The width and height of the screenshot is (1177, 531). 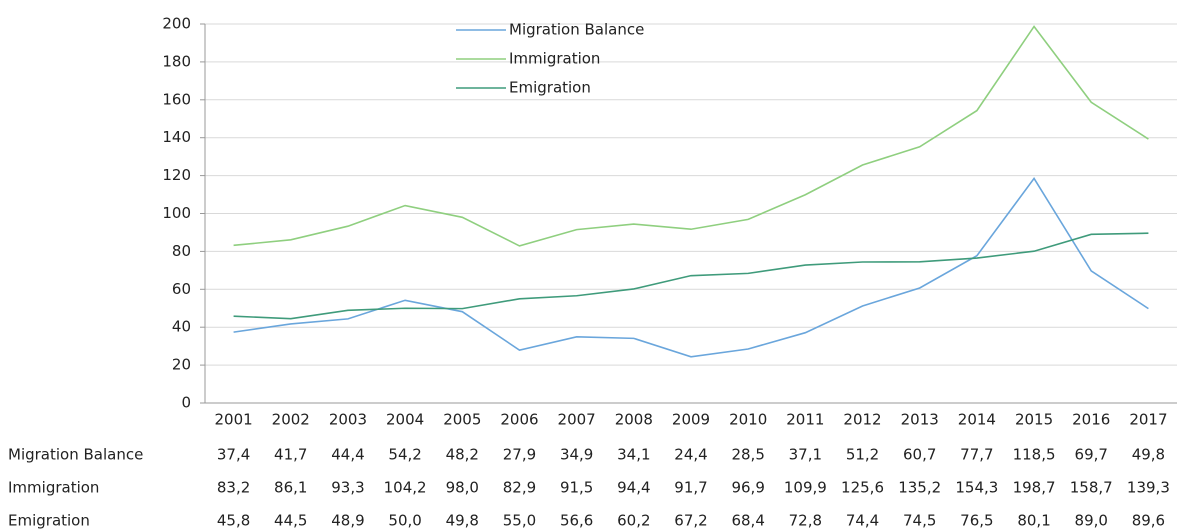 What do you see at coordinates (690, 488) in the screenshot?
I see `table-cell: 91,7` at bounding box center [690, 488].